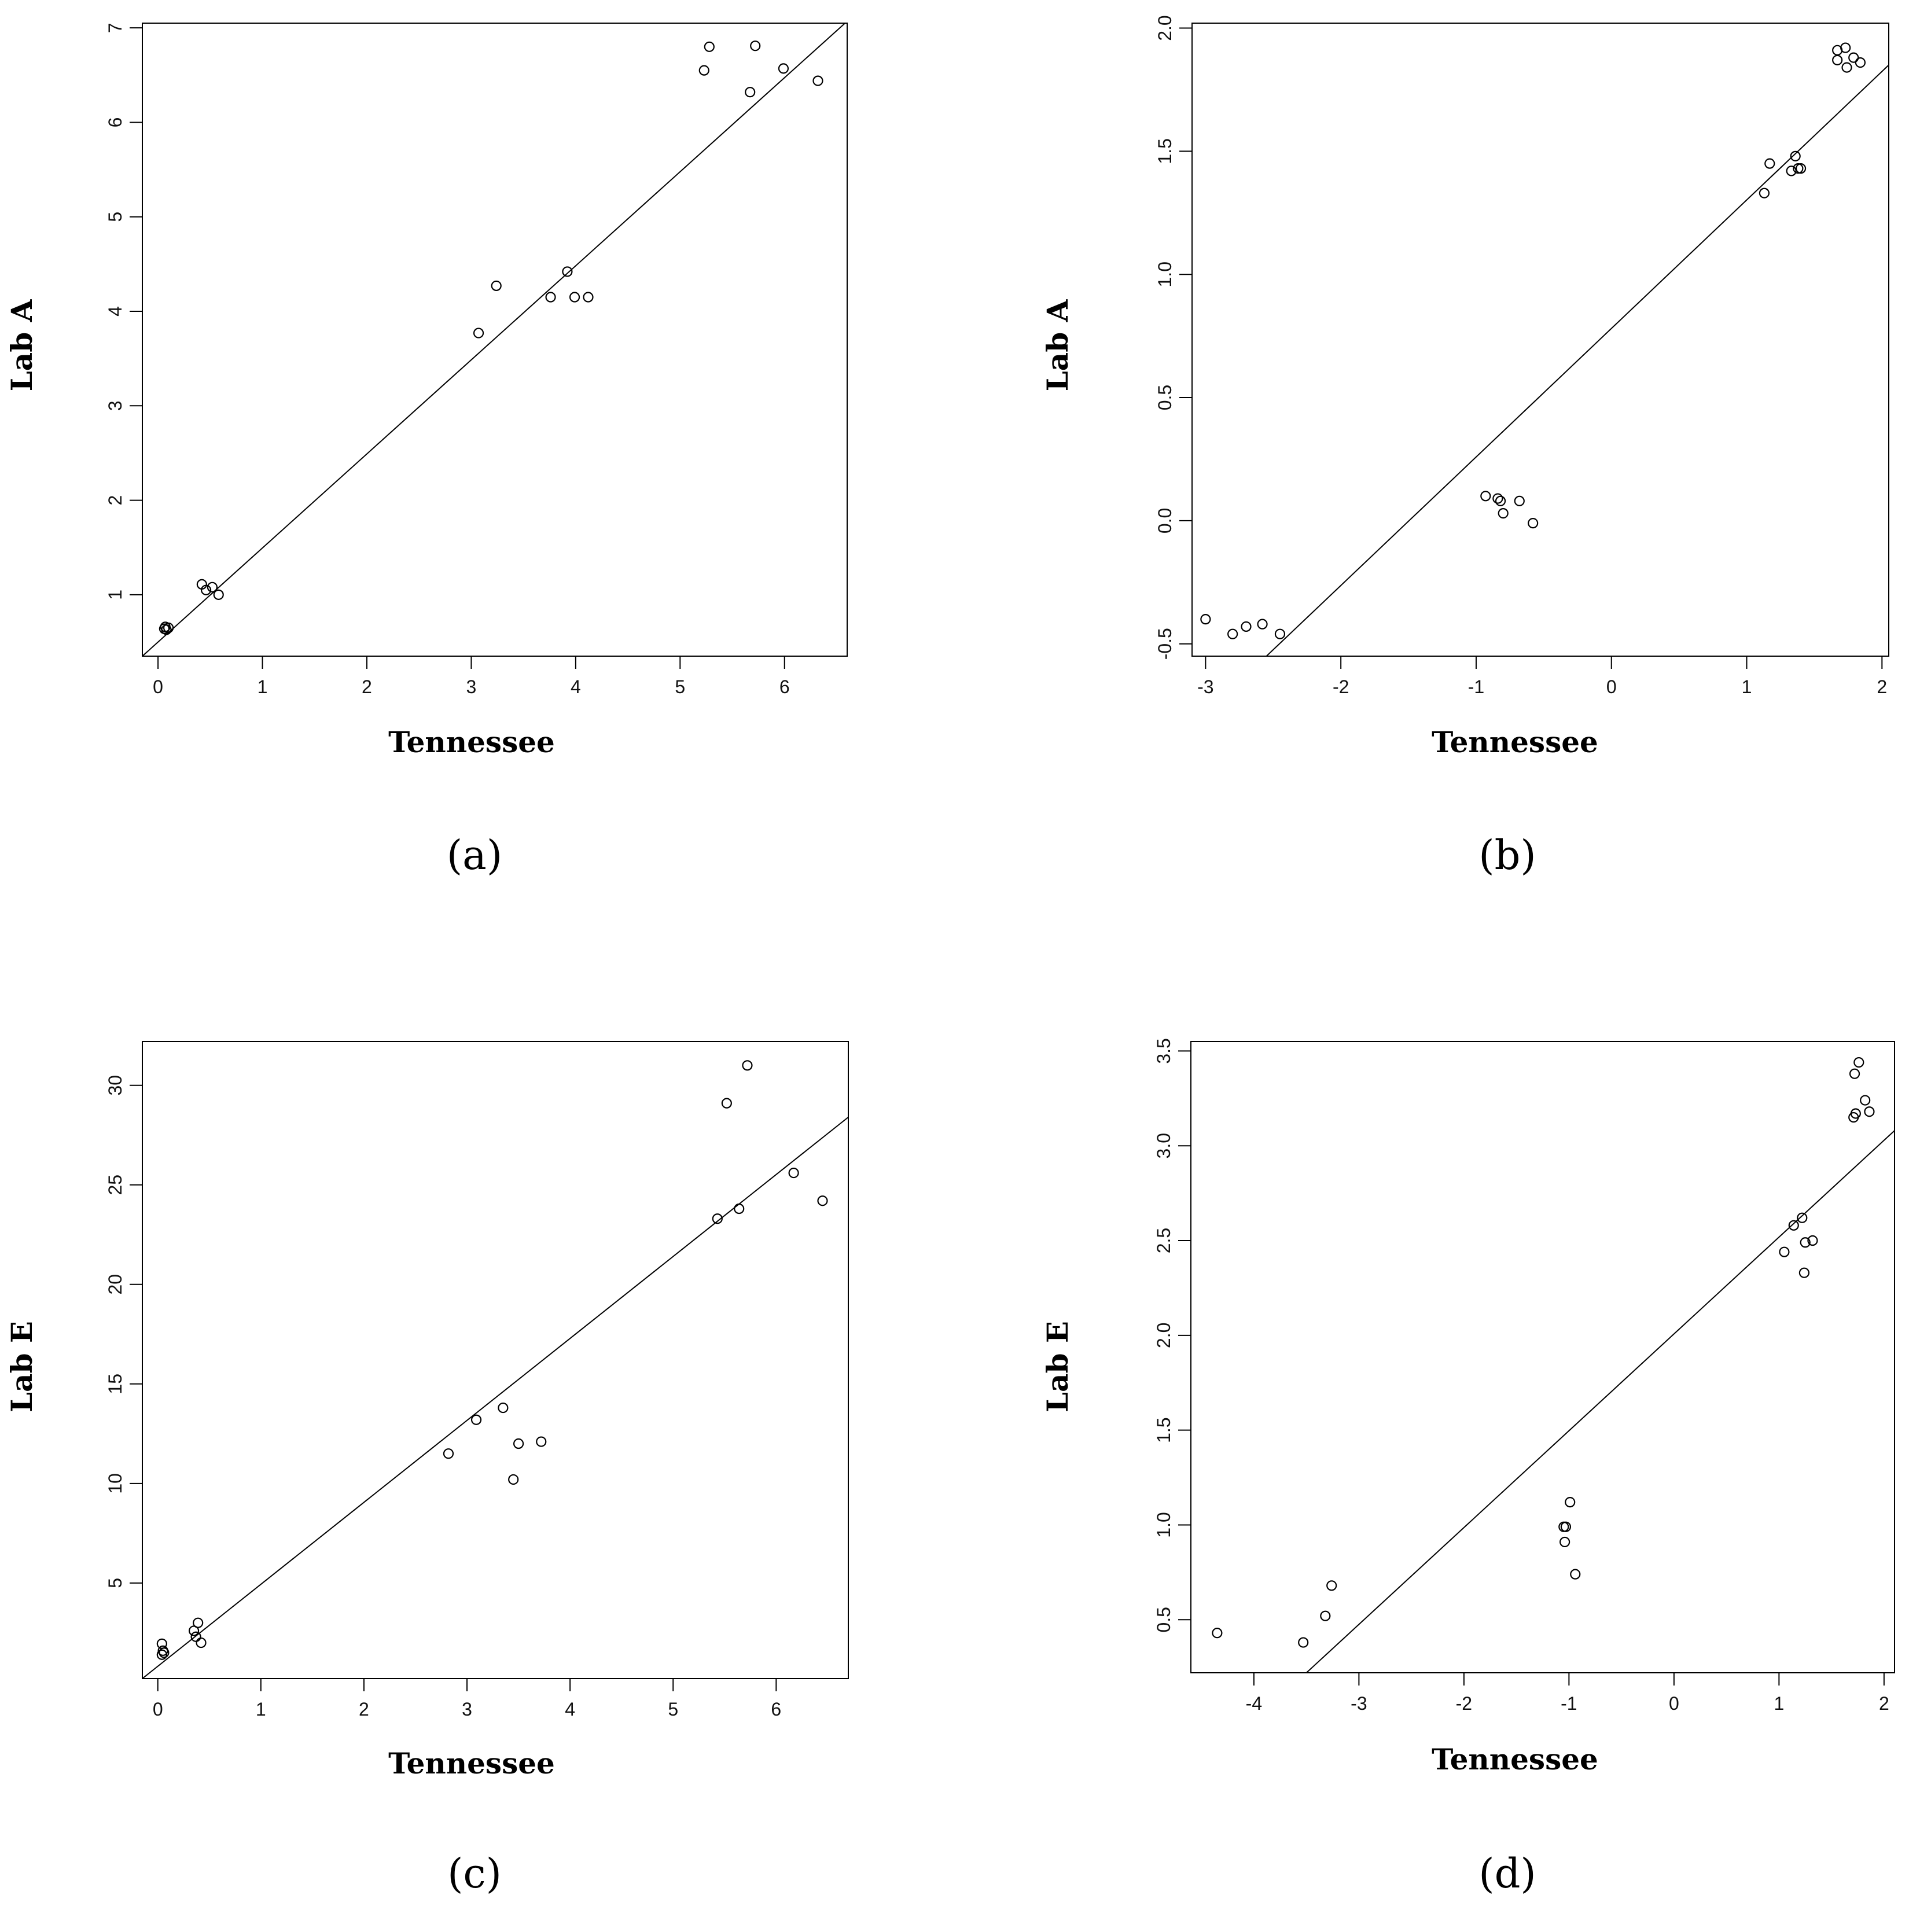 This screenshot has height=1932, width=1920. Describe the element at coordinates (1164, 151) in the screenshot. I see `y-tick-label: 1.5` at that location.